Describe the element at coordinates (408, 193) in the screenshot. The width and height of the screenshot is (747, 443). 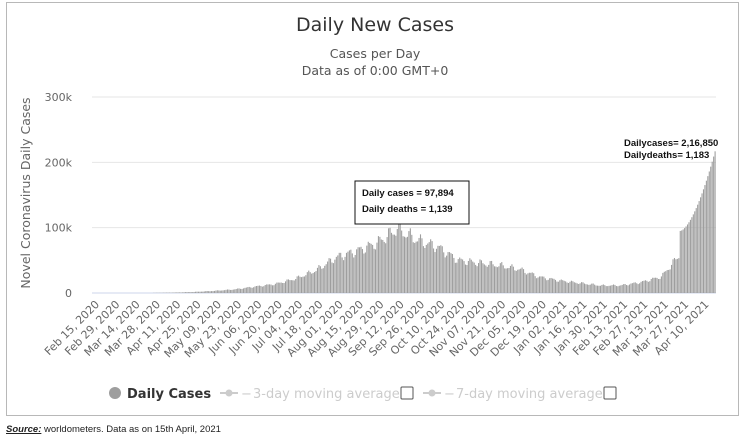
I see `annotation-1-line-1: Daily cases = 97,894` at that location.